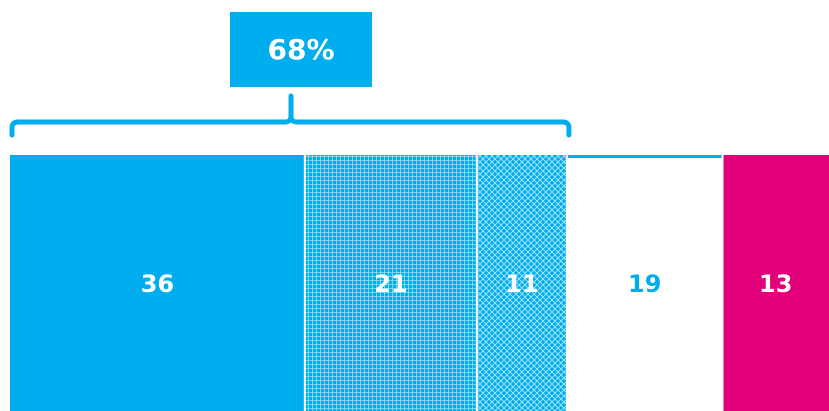  I want to click on segment-label: 19, so click(644, 284).